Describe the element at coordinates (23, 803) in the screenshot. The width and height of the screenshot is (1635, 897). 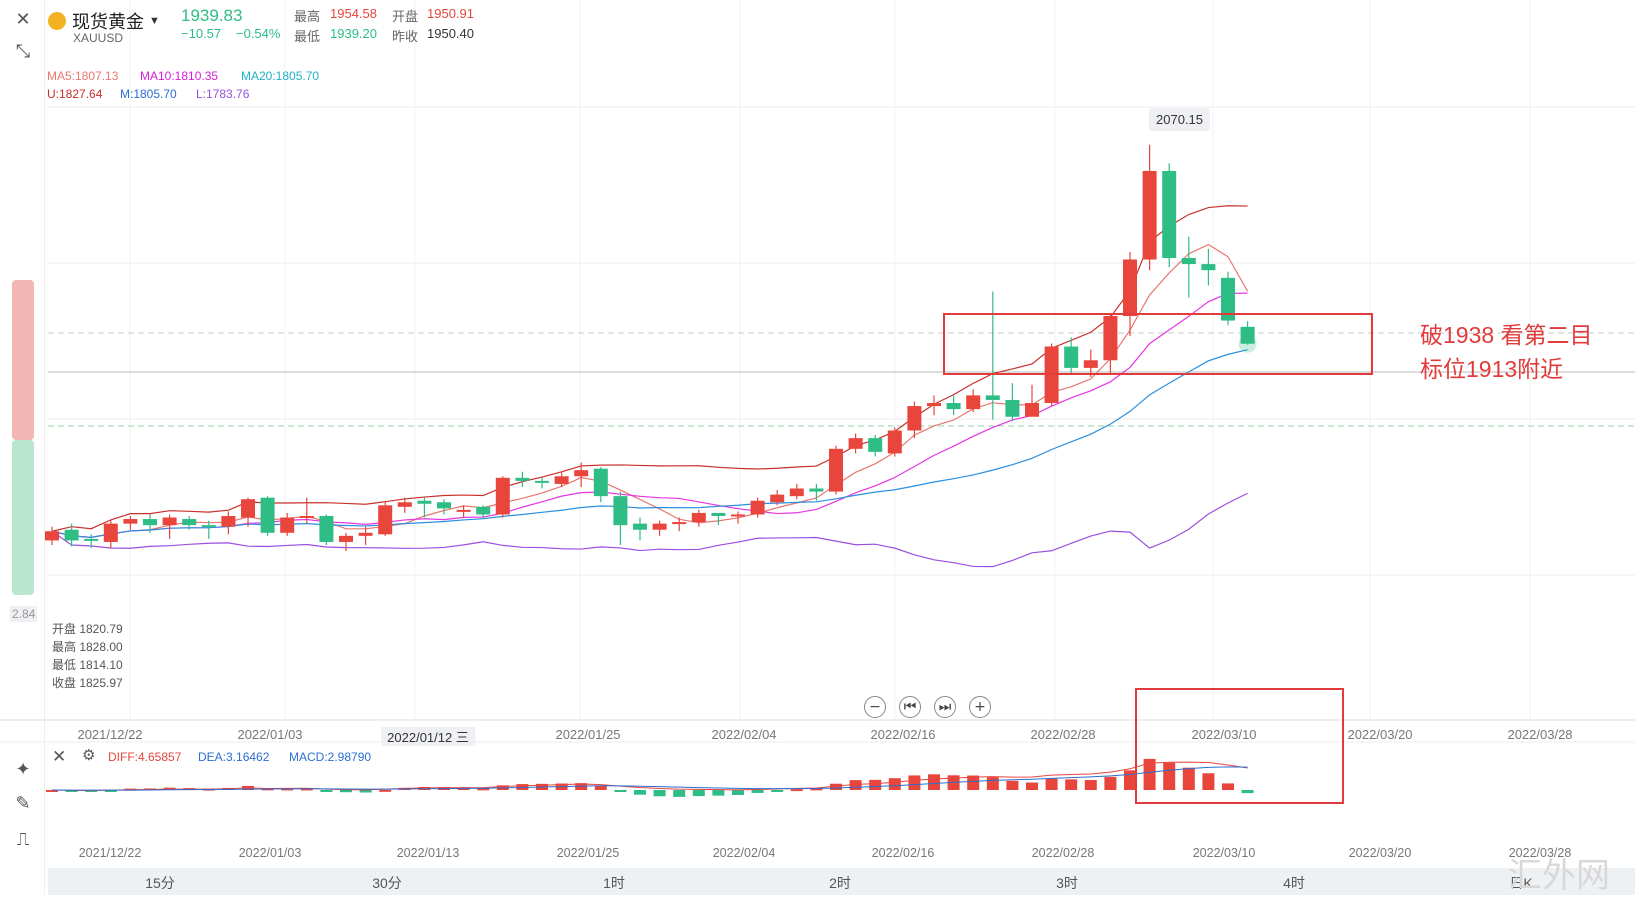
I see `pen-icon: ✎` at that location.